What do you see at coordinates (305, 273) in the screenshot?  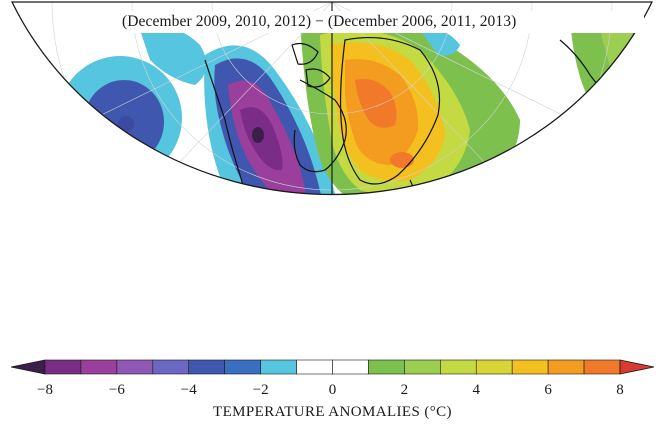 I see `political-borders` at bounding box center [305, 273].